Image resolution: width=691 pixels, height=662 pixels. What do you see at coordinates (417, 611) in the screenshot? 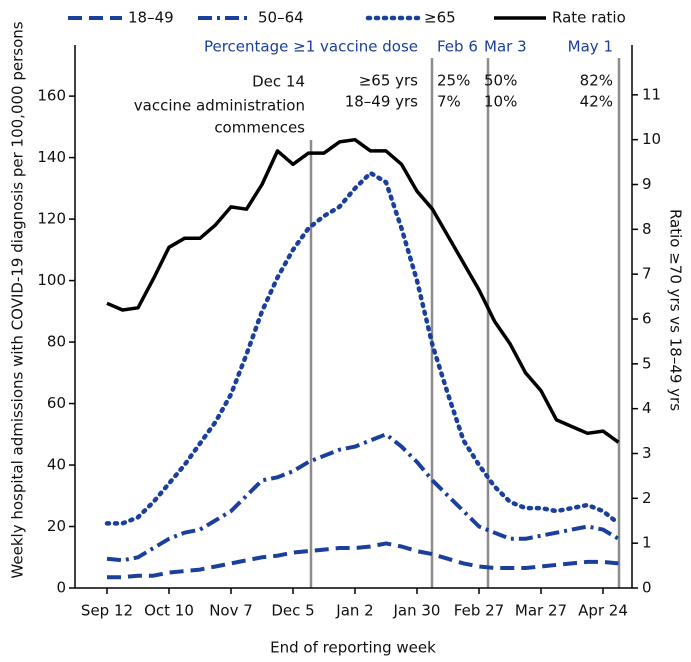
I see `x-tick-label: Jan 30` at bounding box center [417, 611].